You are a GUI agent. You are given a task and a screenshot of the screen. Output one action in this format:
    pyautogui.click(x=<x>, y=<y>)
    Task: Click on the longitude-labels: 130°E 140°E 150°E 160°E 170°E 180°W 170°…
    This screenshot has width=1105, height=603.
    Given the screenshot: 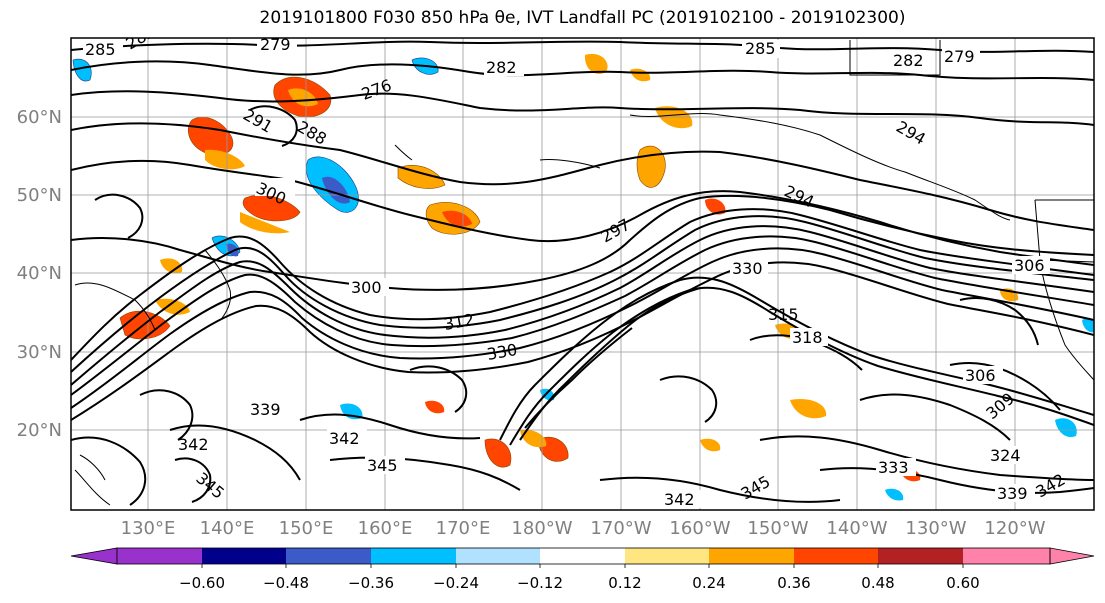 What is the action you would take?
    pyautogui.click(x=583, y=528)
    